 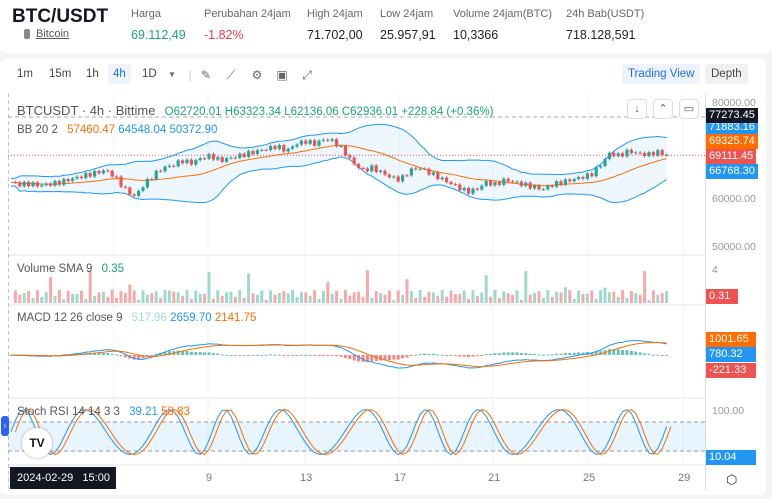 I want to click on stat-volume: Volume 24jam(BTC) 10,3366, so click(x=503, y=25).